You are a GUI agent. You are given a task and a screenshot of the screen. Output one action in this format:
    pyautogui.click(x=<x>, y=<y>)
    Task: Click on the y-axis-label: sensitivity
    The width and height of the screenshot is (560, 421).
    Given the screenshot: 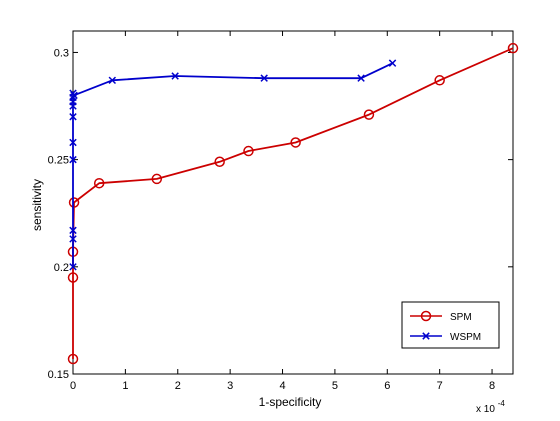 What is the action you would take?
    pyautogui.click(x=37, y=205)
    